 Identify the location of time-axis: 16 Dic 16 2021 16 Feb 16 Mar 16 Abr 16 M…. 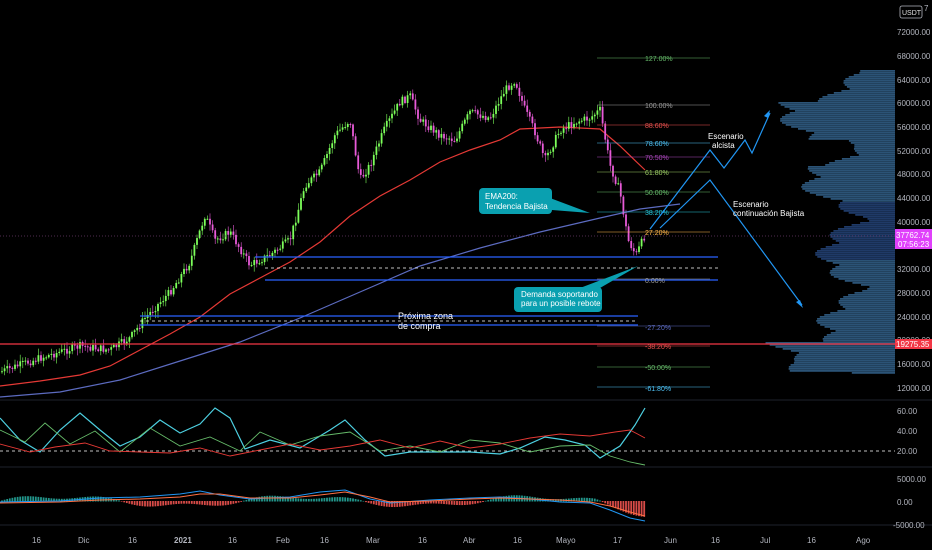
(451, 540).